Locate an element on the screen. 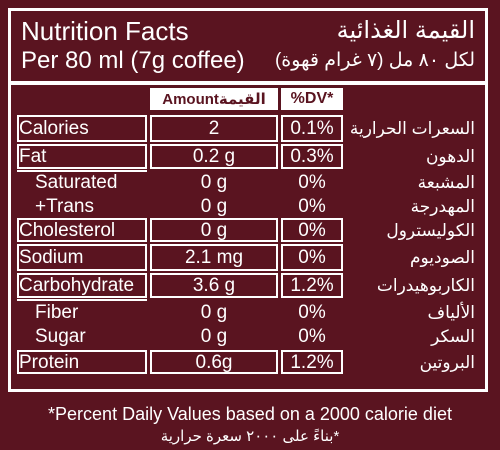  dv-box-sodium is located at coordinates (312, 257).